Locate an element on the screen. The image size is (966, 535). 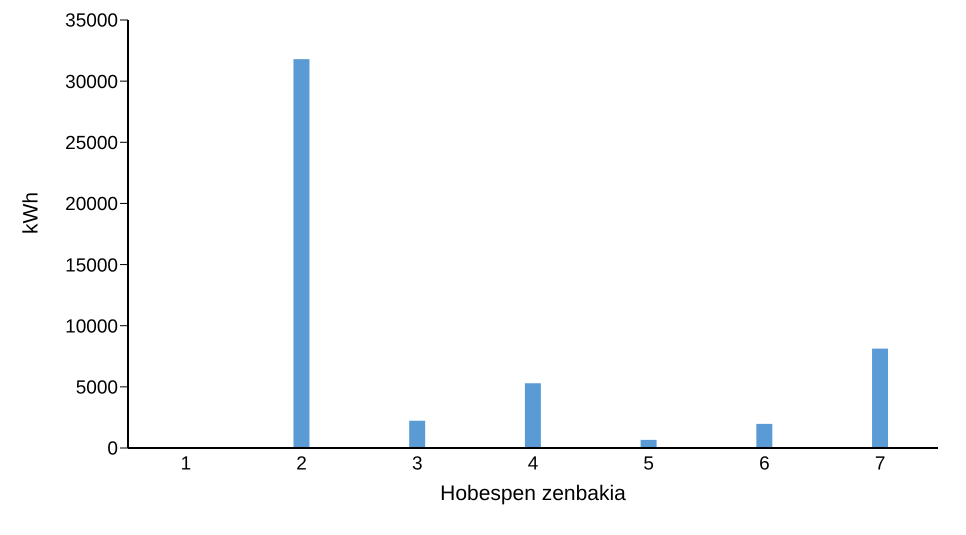
y-axis-title: kWh is located at coordinates (30, 213).